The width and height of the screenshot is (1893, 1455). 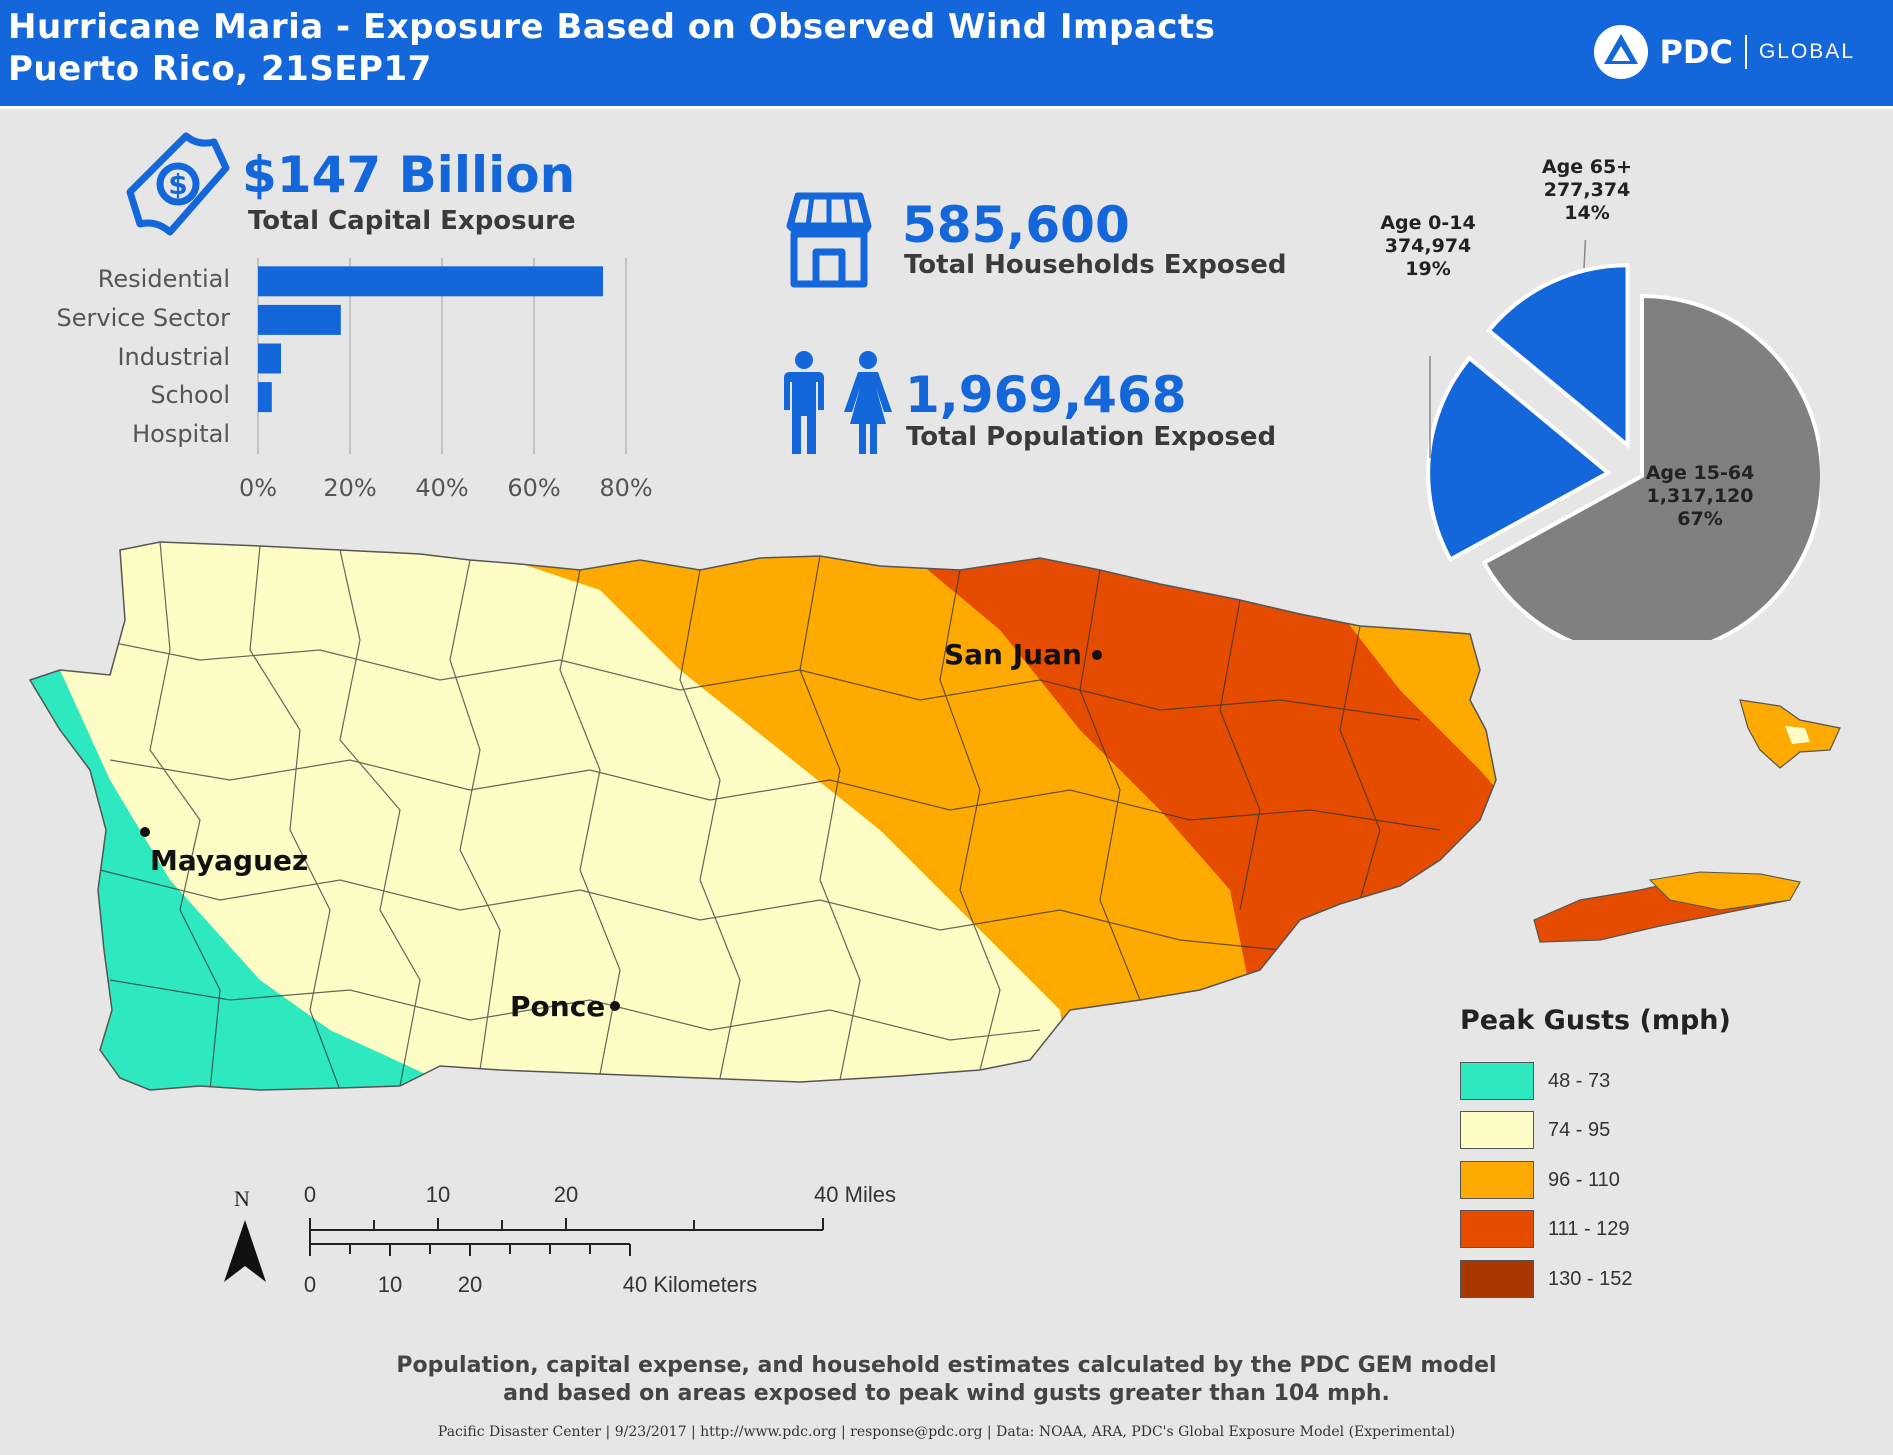 What do you see at coordinates (350, 488) in the screenshot?
I see `bar-axis-tick-label: 20%` at bounding box center [350, 488].